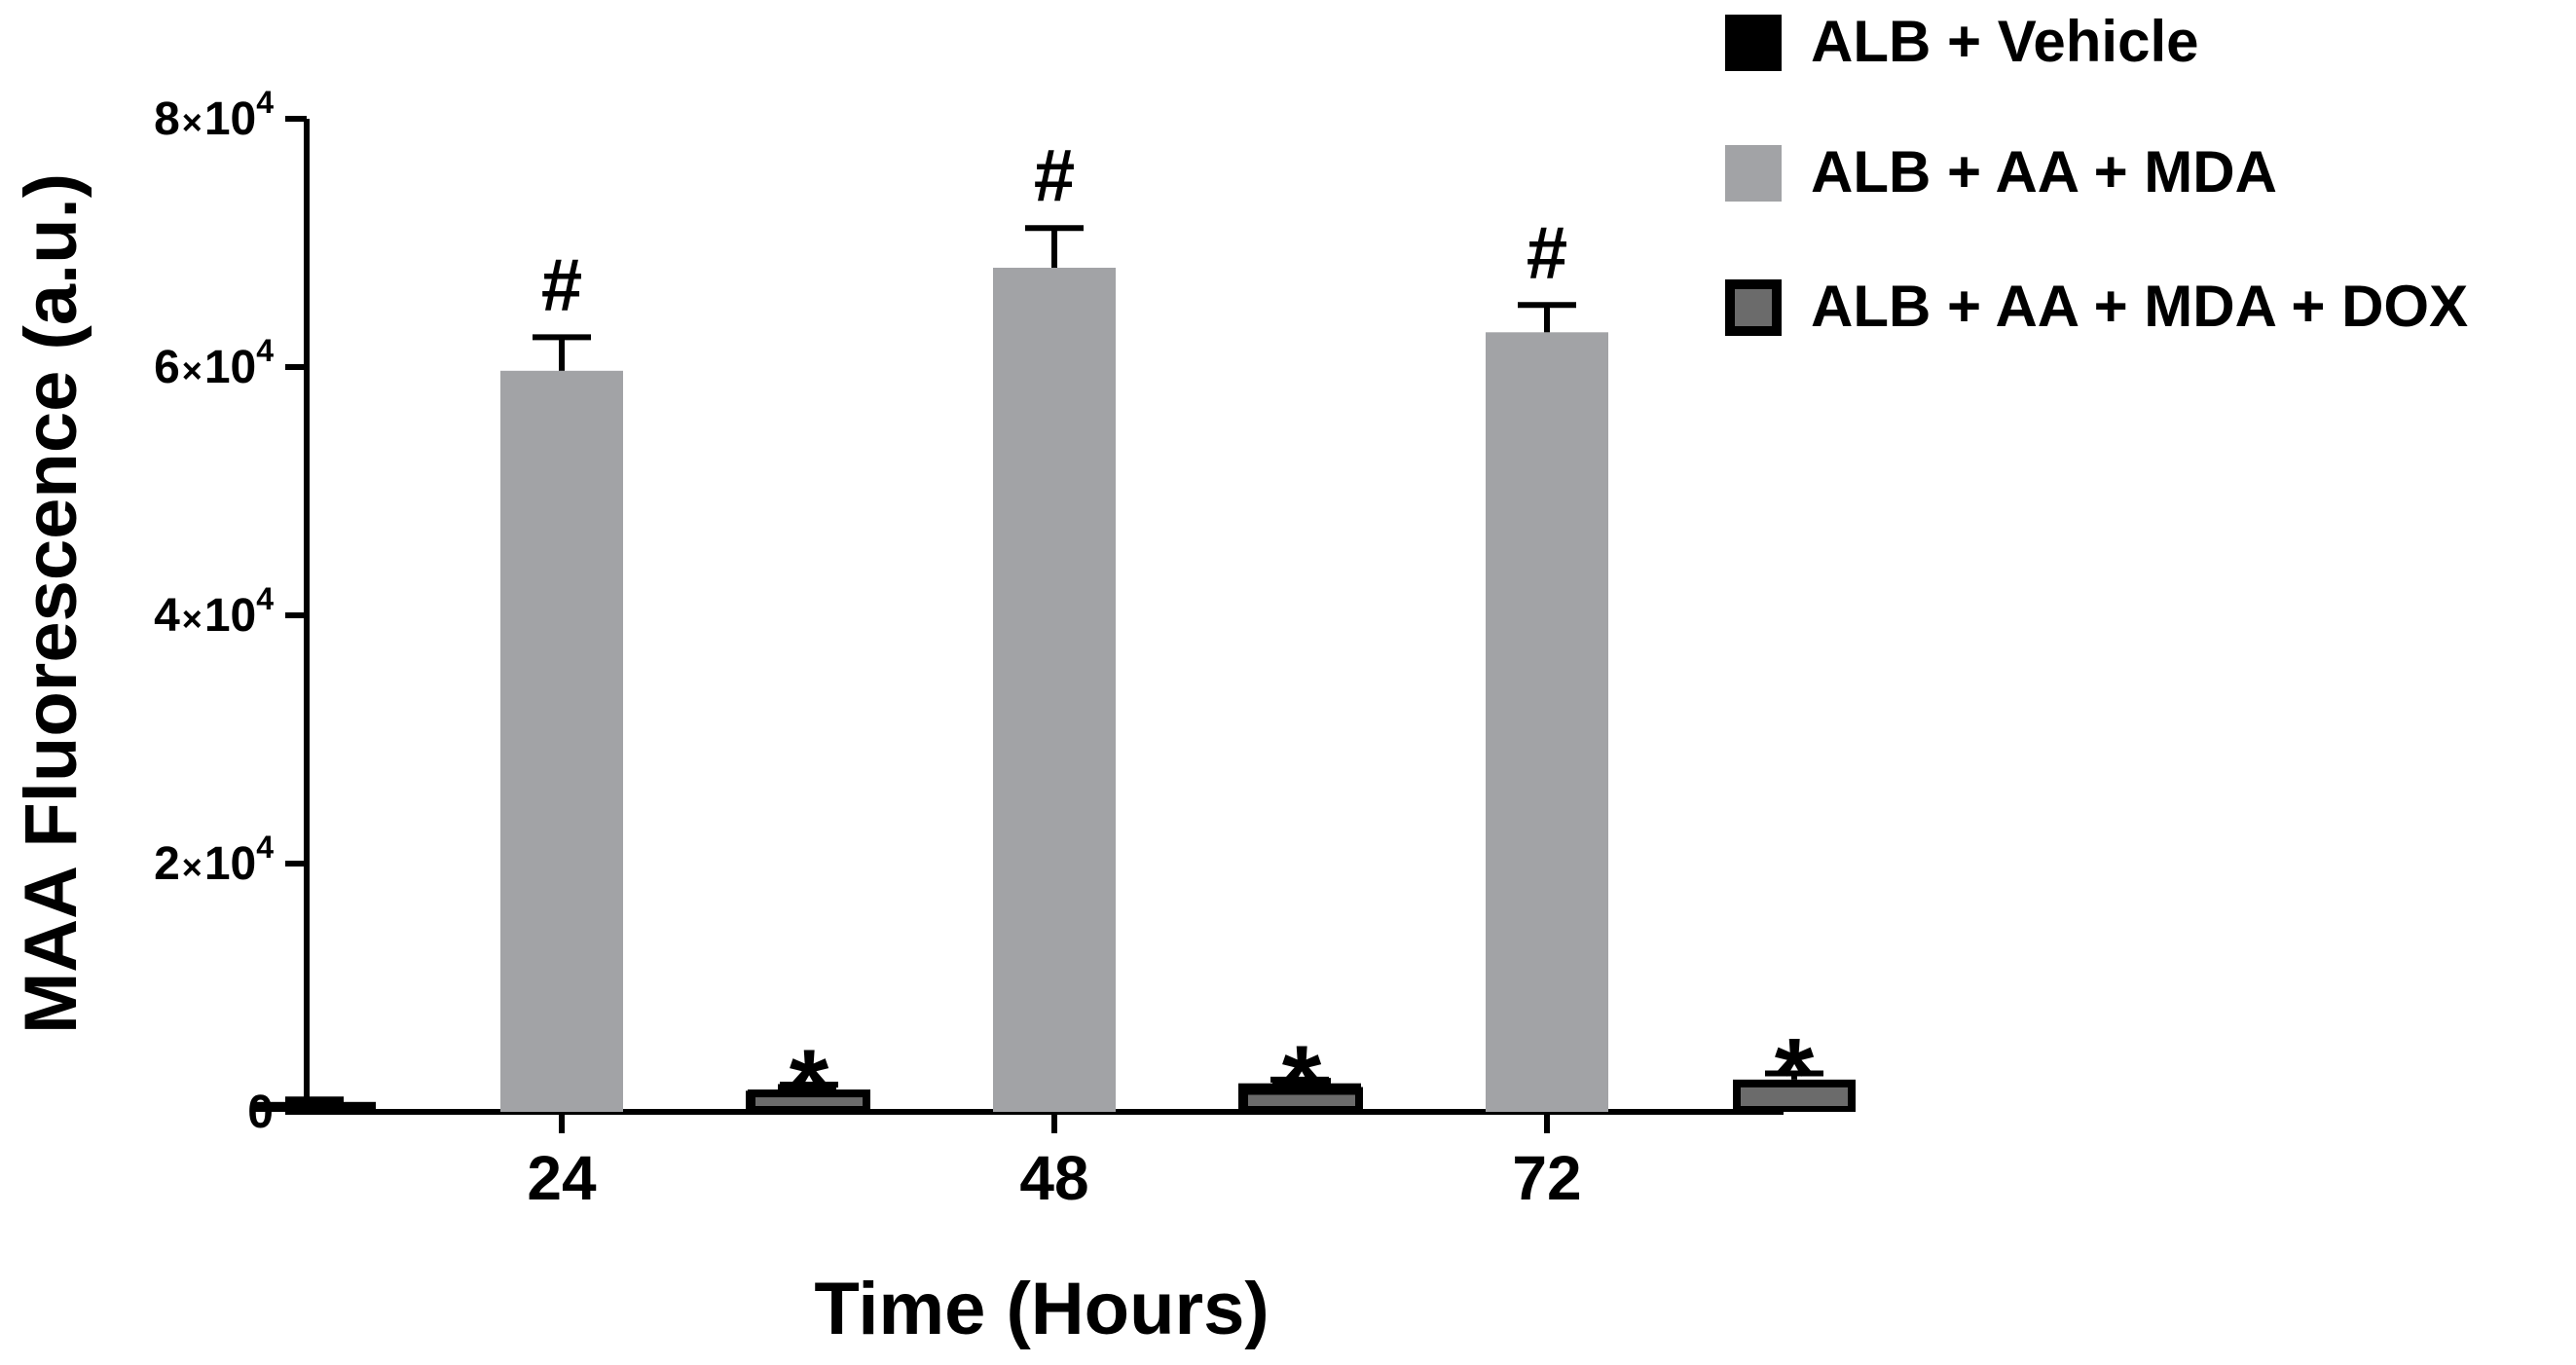 The height and width of the screenshot is (1365, 2576). Describe the element at coordinates (2005, 41) in the screenshot. I see `legend-label: ALB + Vehicle` at that location.